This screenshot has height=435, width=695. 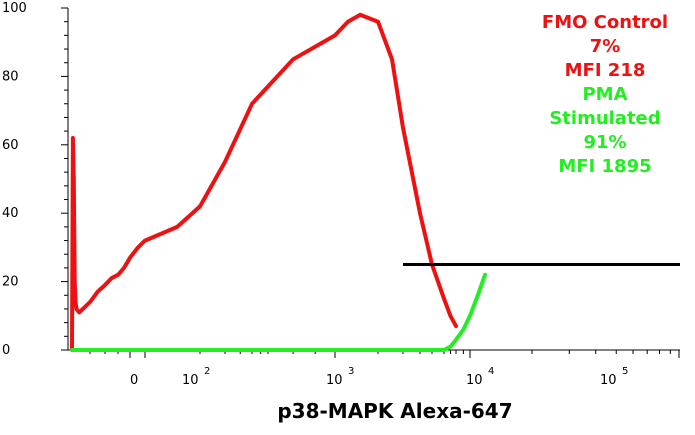 What do you see at coordinates (10, 76) in the screenshot?
I see `y-tick-label: 80` at bounding box center [10, 76].